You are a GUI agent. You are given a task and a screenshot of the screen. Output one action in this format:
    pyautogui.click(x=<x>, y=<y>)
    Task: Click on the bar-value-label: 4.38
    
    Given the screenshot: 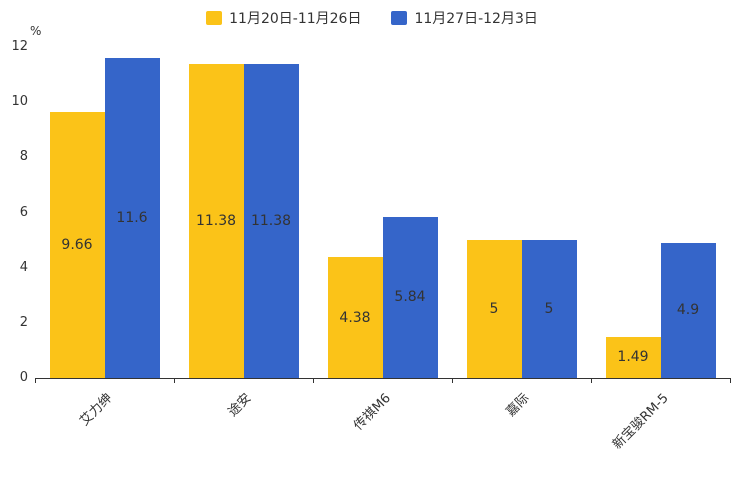 What is the action you would take?
    pyautogui.click(x=355, y=317)
    